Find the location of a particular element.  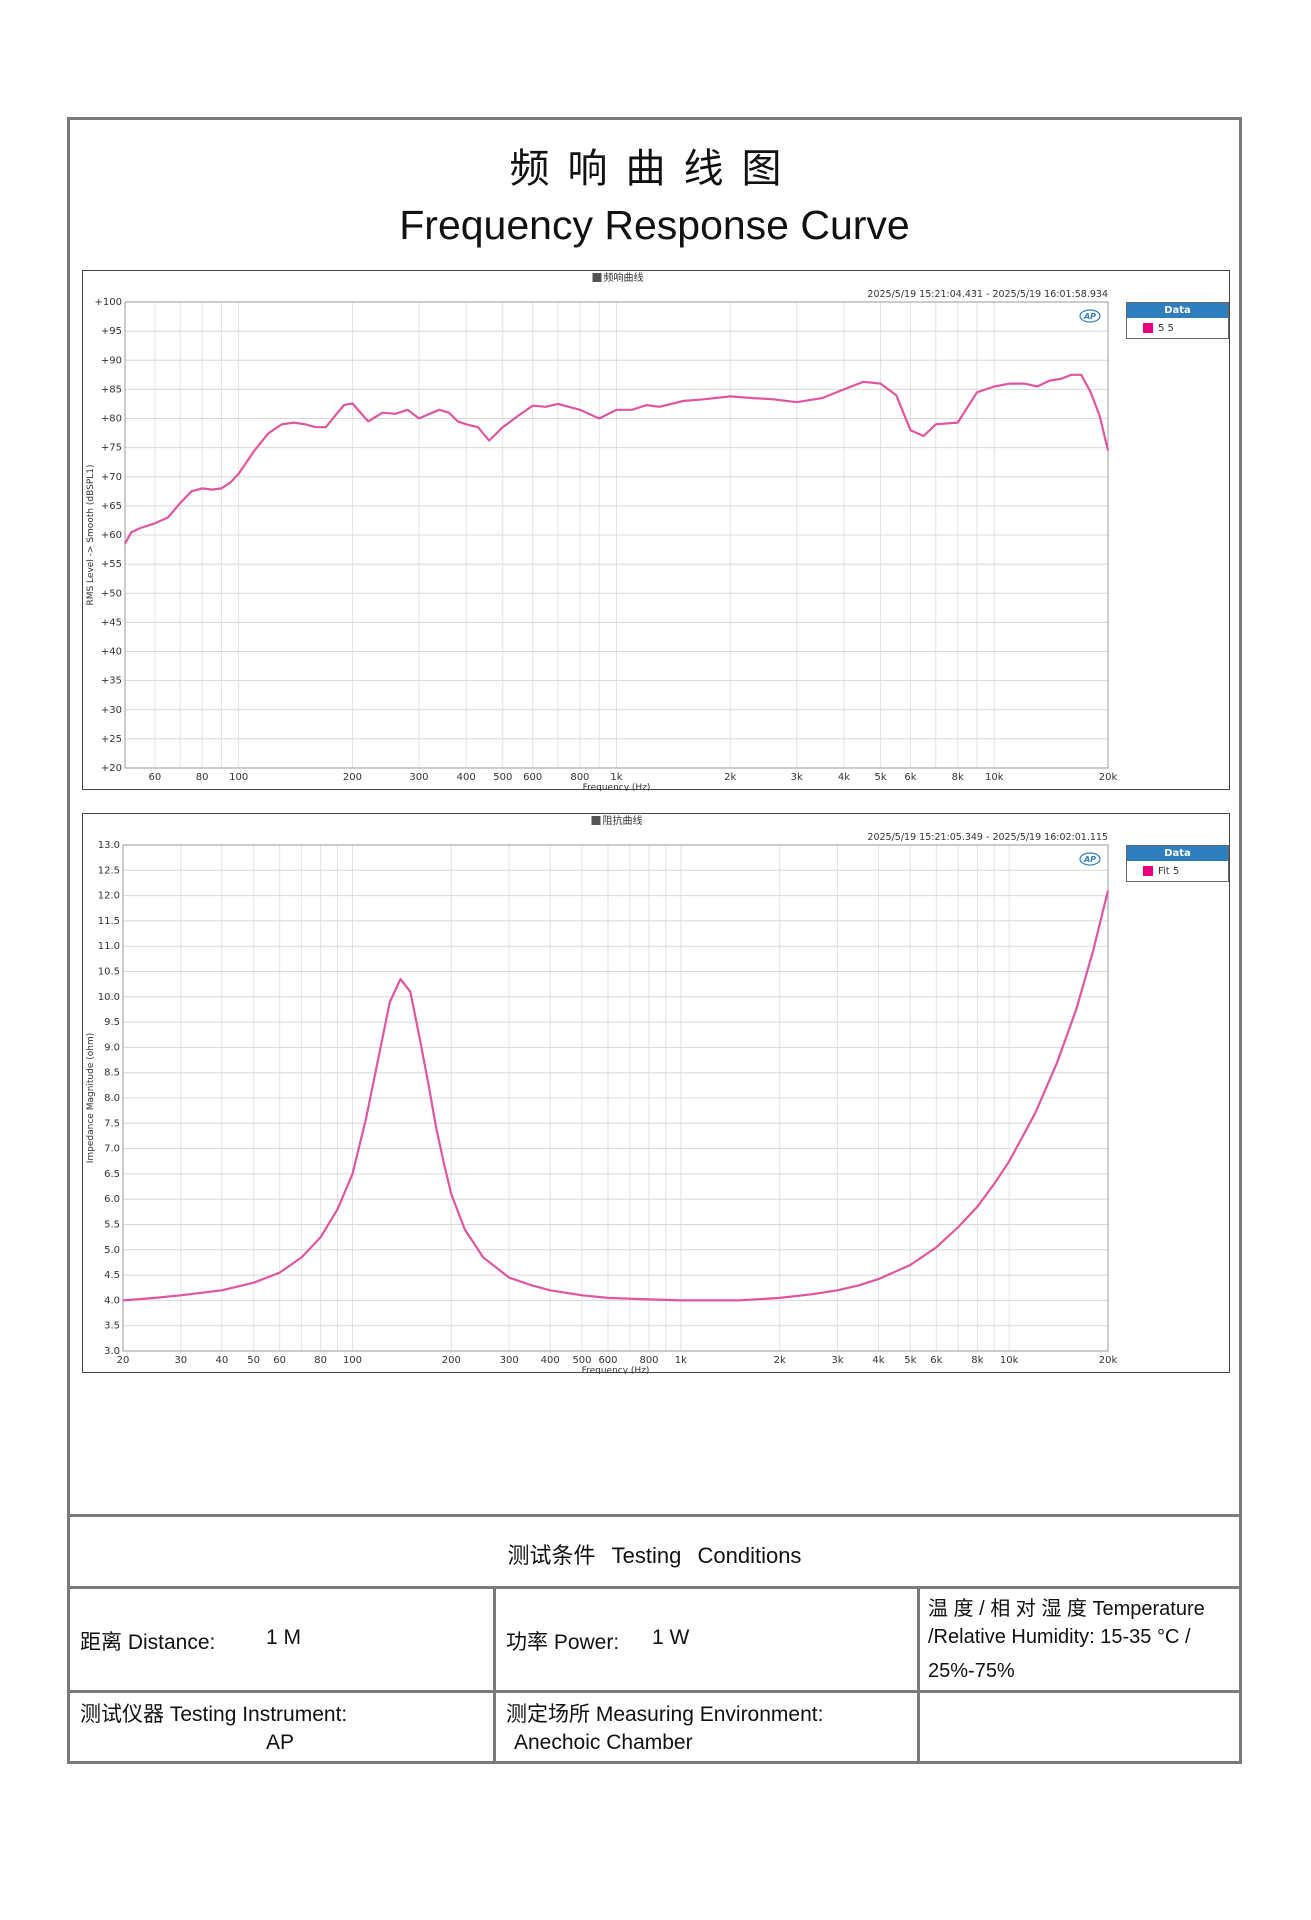

x-tick-label: 500 is located at coordinates (502, 777).